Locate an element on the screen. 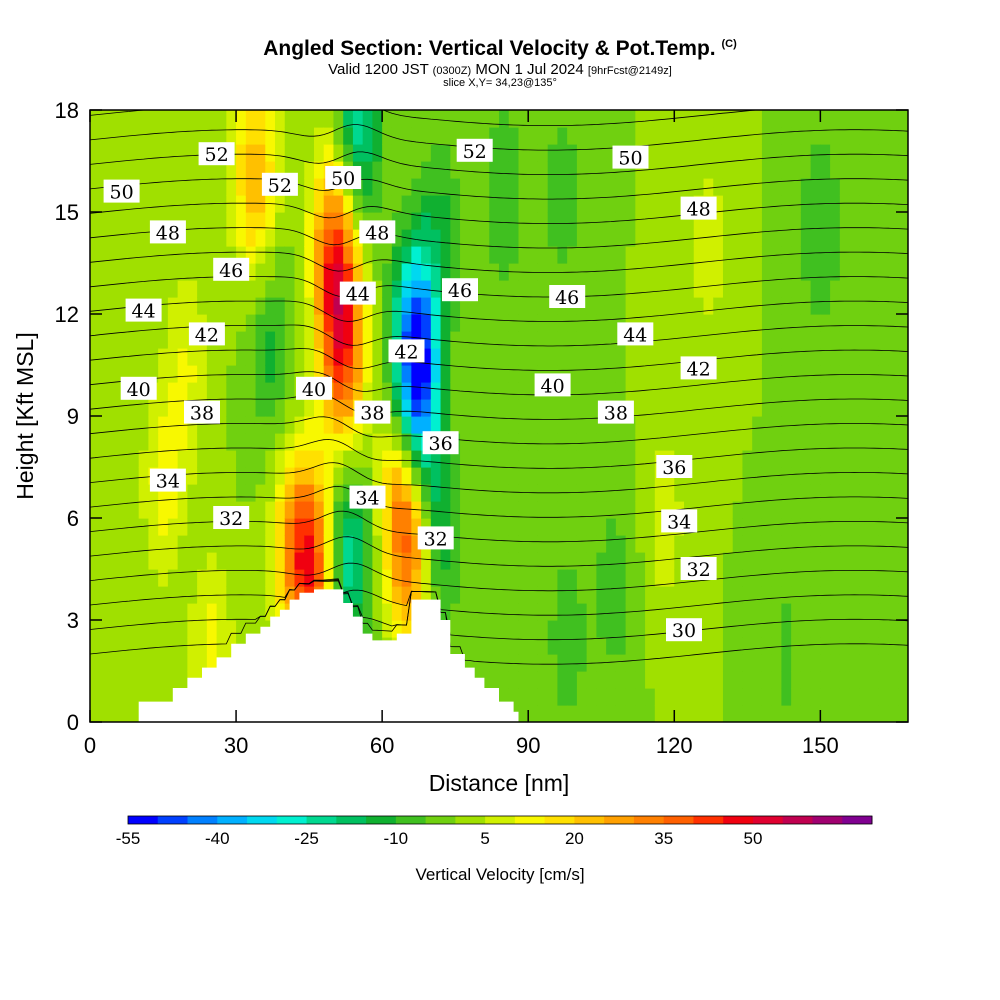 Image resolution: width=1000 pixels, height=1000 pixels. x-axis-title: Distance [nm] is located at coordinates (499, 783).